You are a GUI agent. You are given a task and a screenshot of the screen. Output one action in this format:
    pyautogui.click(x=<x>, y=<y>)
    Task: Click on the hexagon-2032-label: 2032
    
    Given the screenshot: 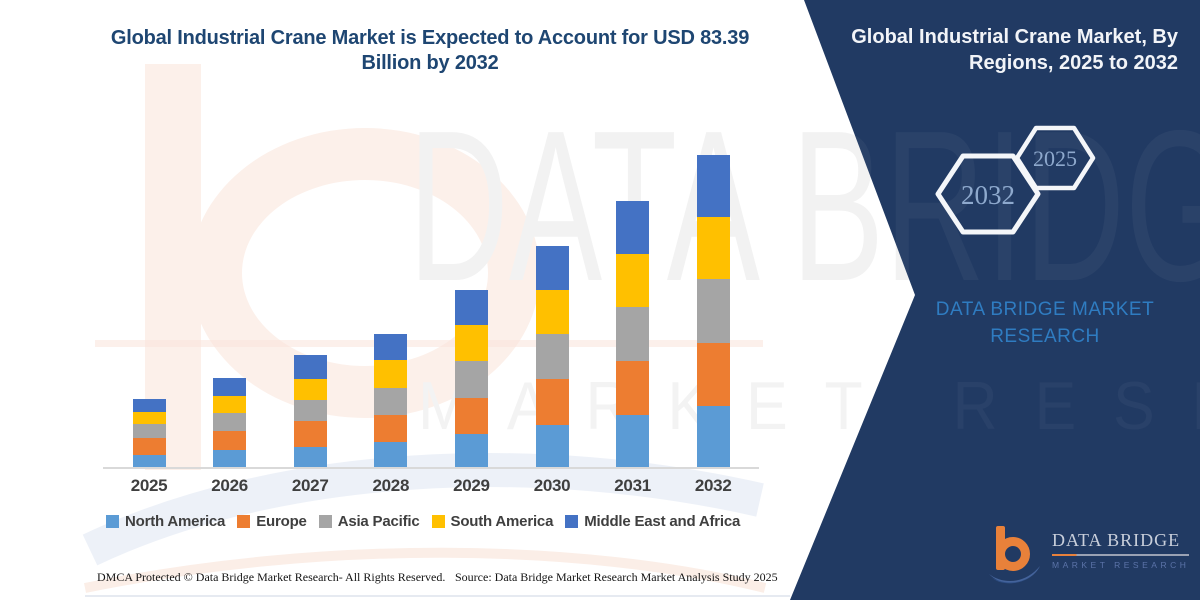 What is the action you would take?
    pyautogui.click(x=988, y=195)
    